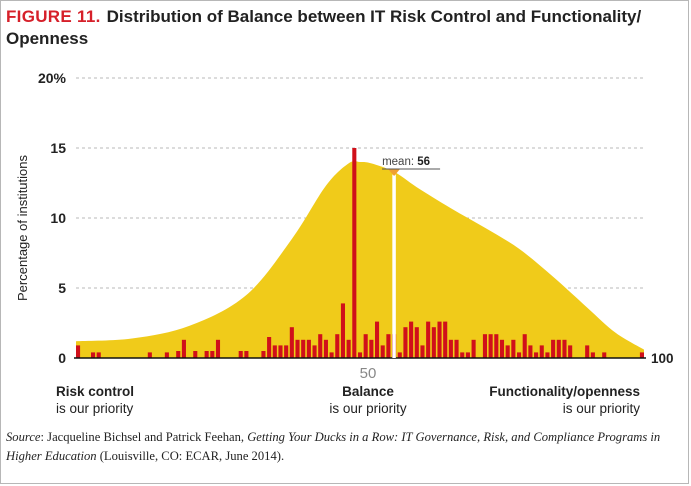  Describe the element at coordinates (23, 437) in the screenshot. I see `source-prefix: Source` at that location.